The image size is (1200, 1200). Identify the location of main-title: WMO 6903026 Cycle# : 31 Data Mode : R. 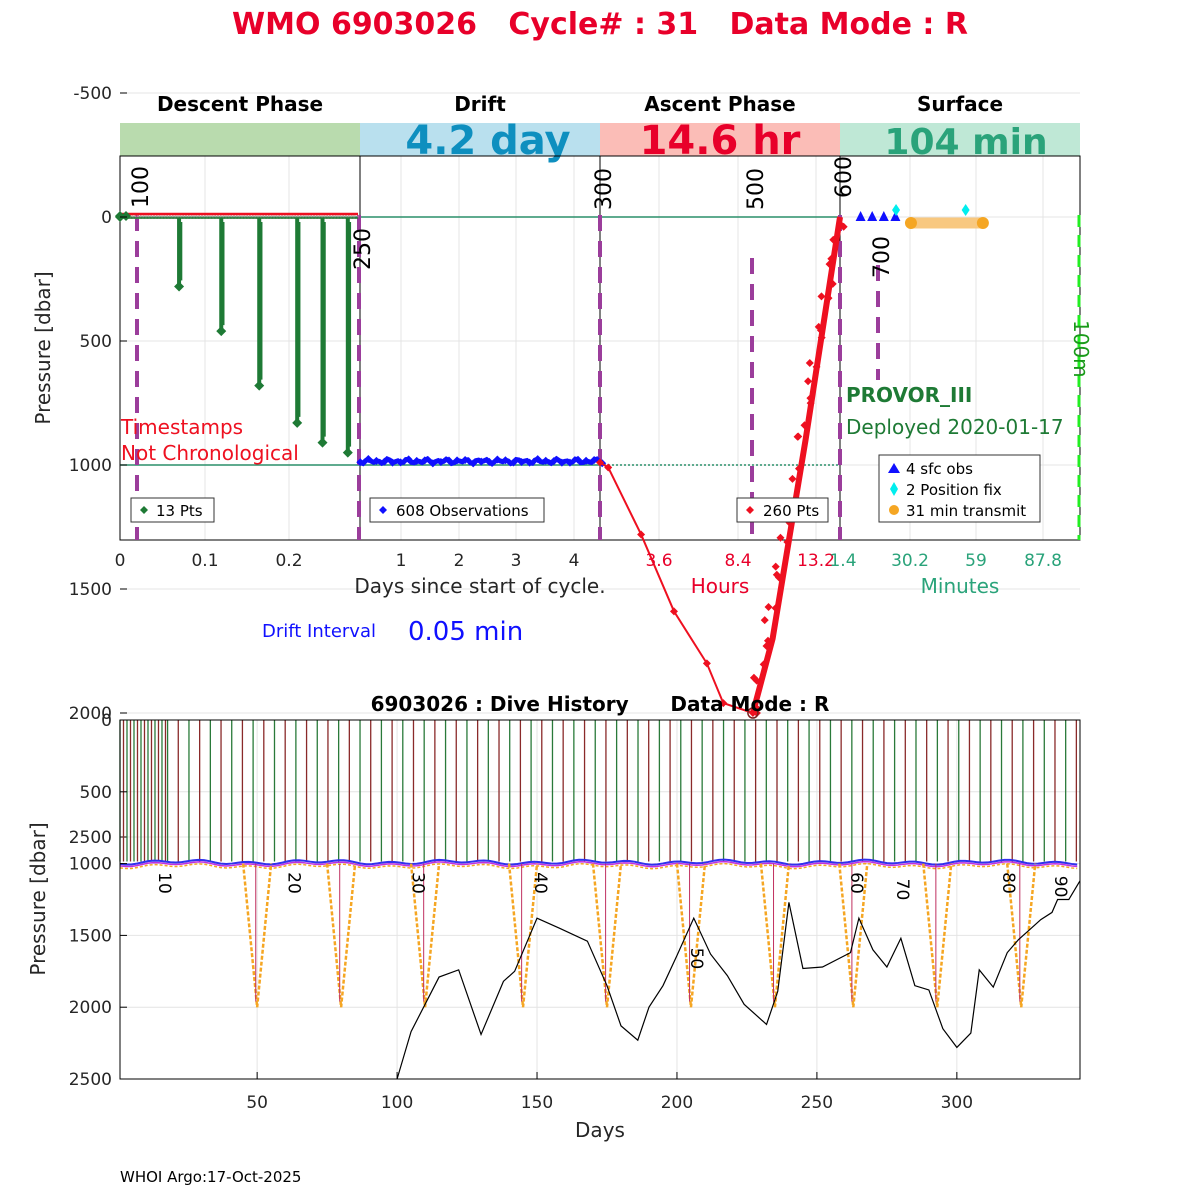
(600, 24).